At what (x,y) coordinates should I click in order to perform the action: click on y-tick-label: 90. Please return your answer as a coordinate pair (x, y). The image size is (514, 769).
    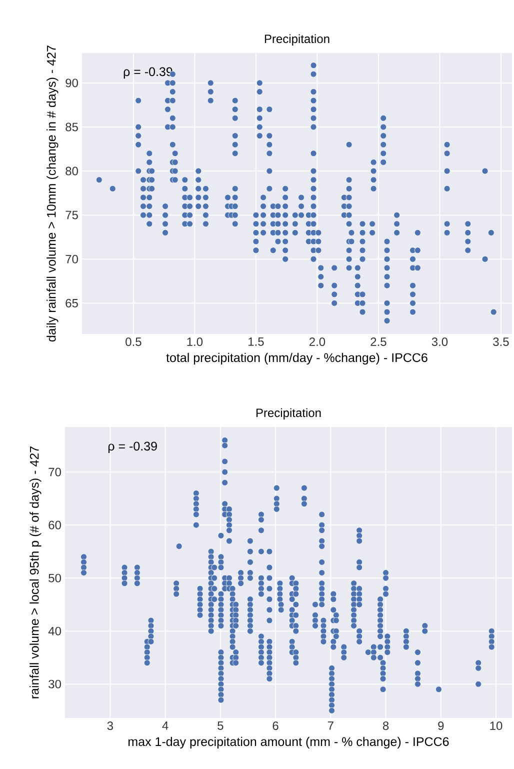
    Looking at the image, I should click on (72, 83).